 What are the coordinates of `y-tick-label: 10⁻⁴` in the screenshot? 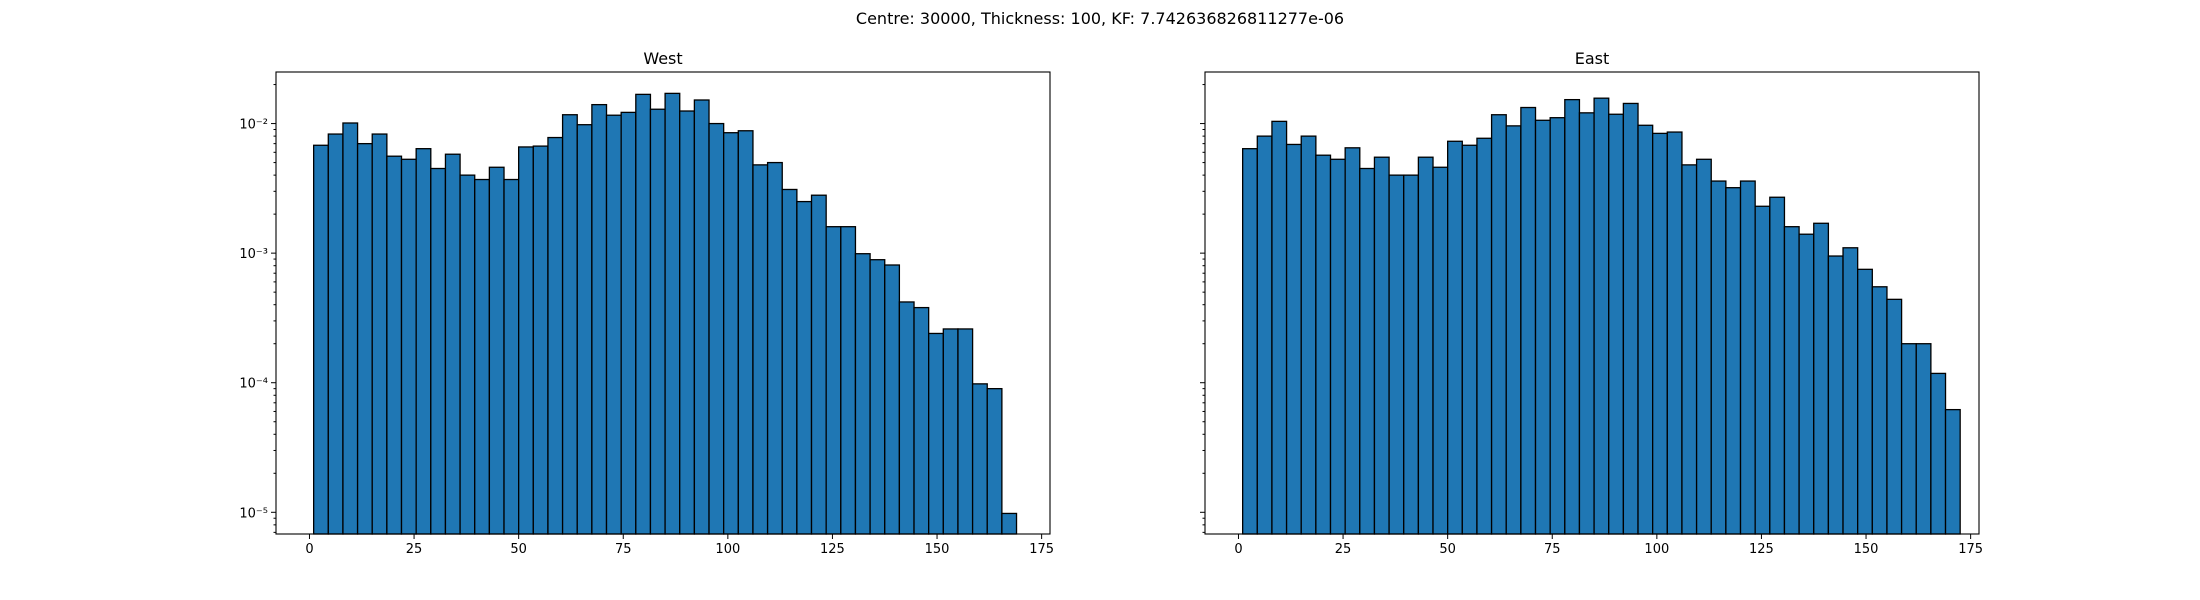 It's located at (253, 384).